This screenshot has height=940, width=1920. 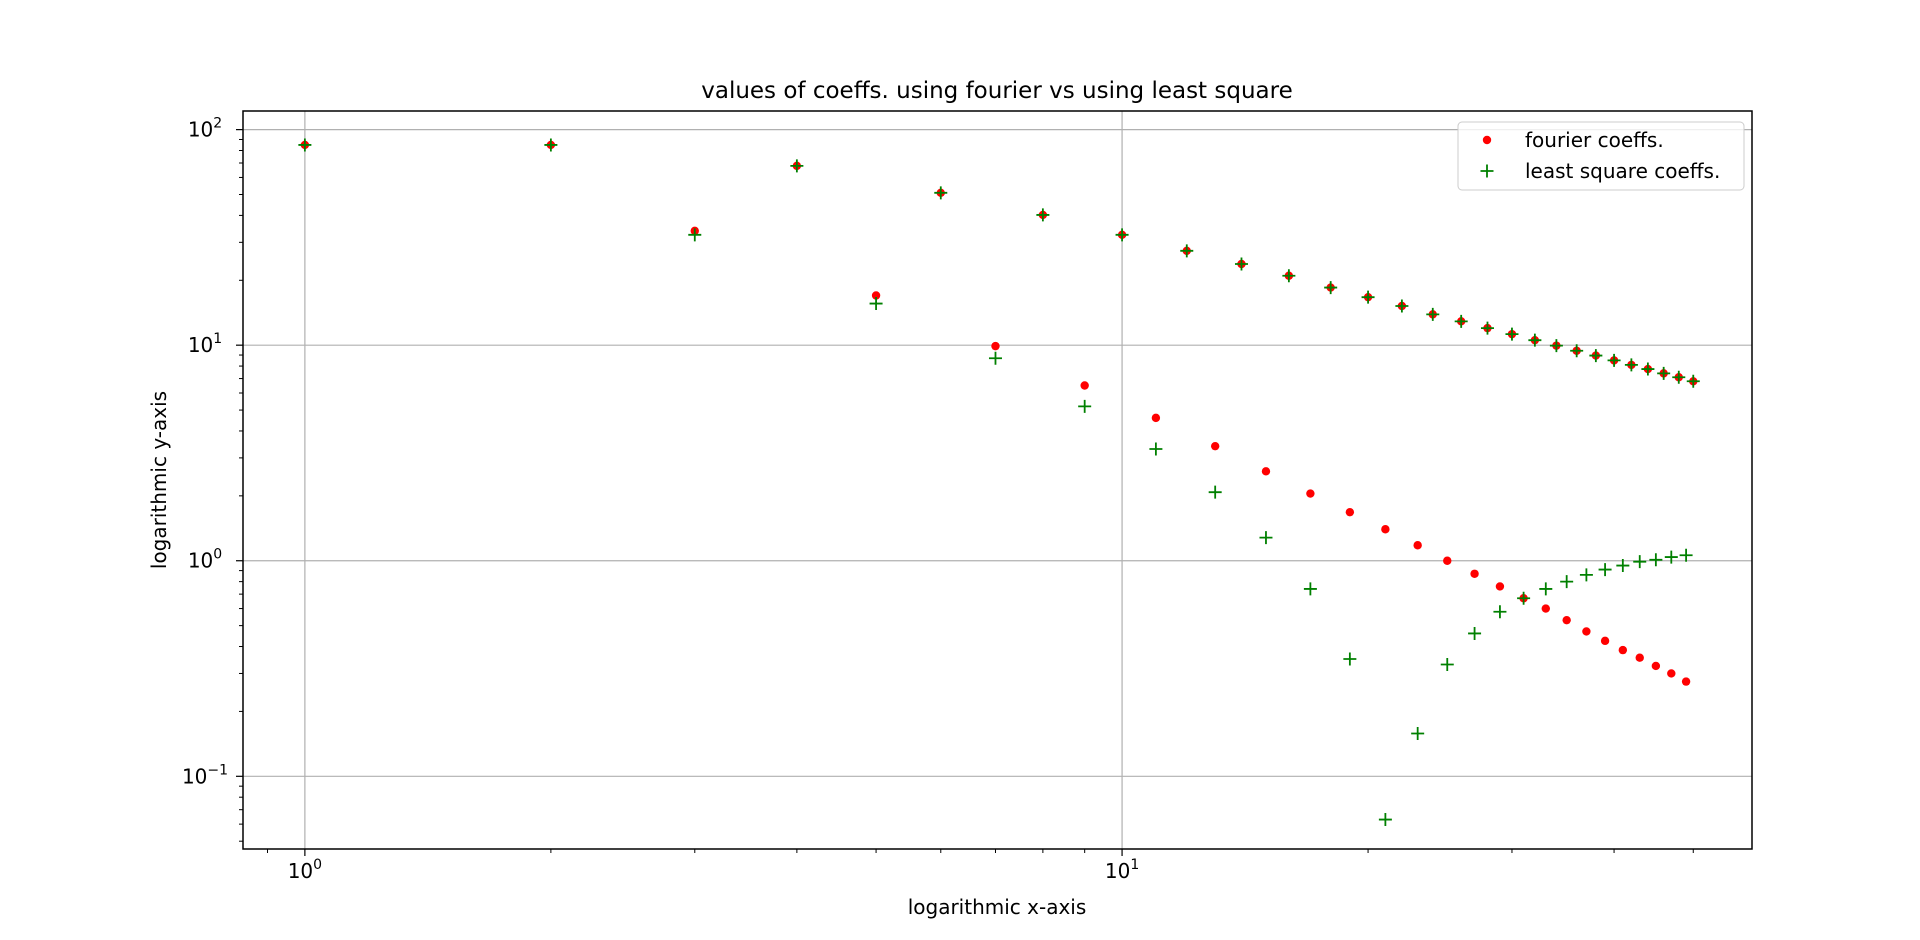 What do you see at coordinates (205, 344) in the screenshot?
I see `y-tick-label: 10¹` at bounding box center [205, 344].